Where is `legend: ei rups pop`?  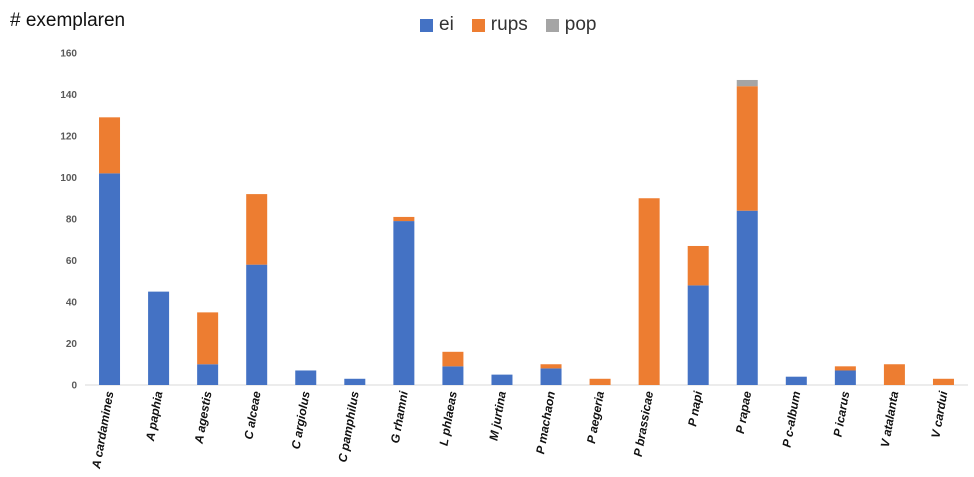
legend: ei rups pop is located at coordinates (517, 25).